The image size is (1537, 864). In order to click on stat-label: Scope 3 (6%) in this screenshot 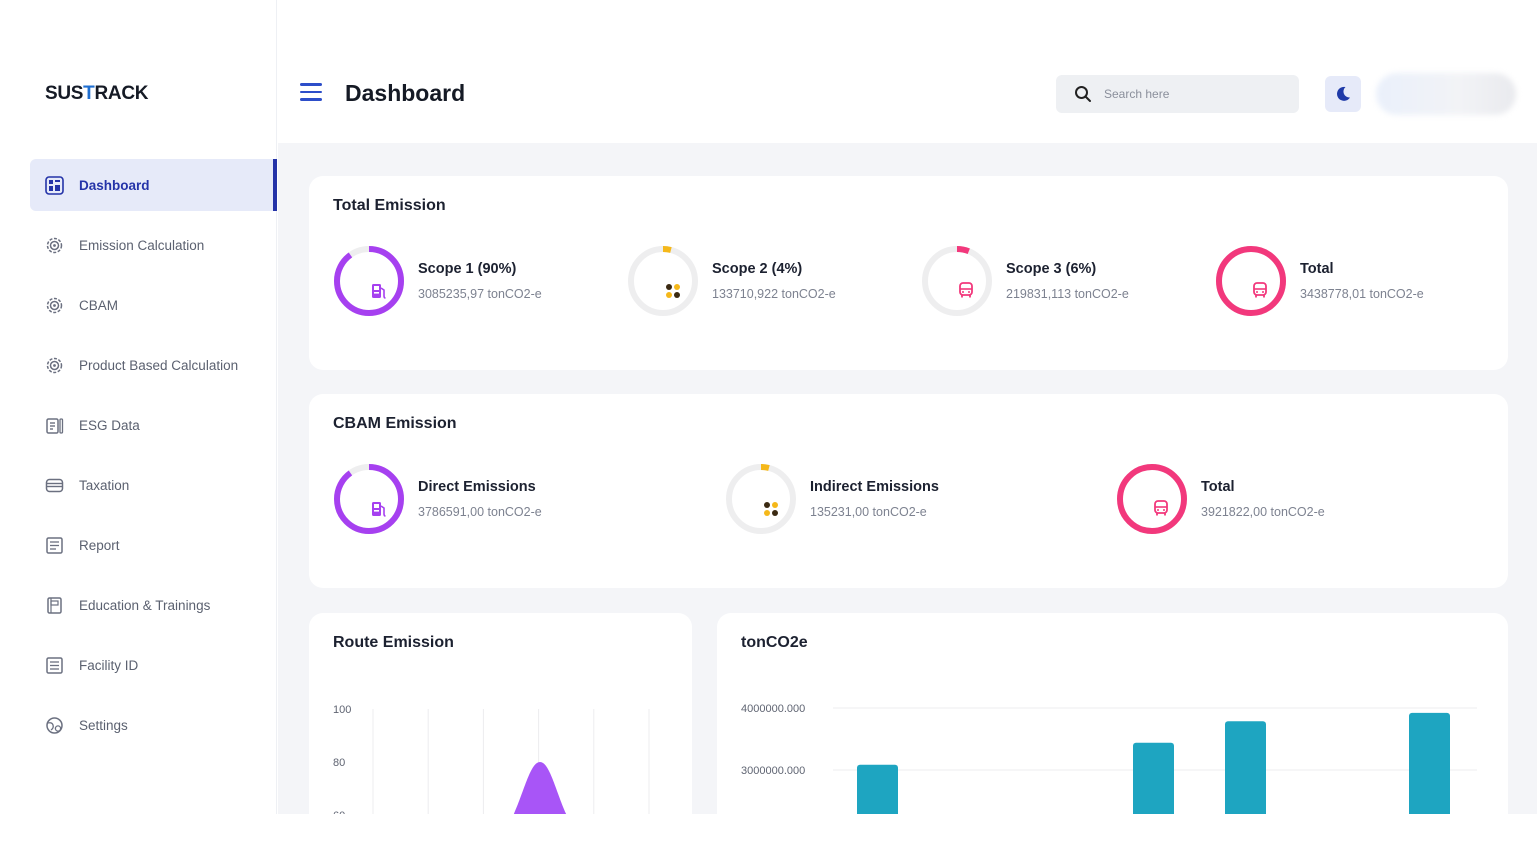, I will do `click(1051, 269)`.